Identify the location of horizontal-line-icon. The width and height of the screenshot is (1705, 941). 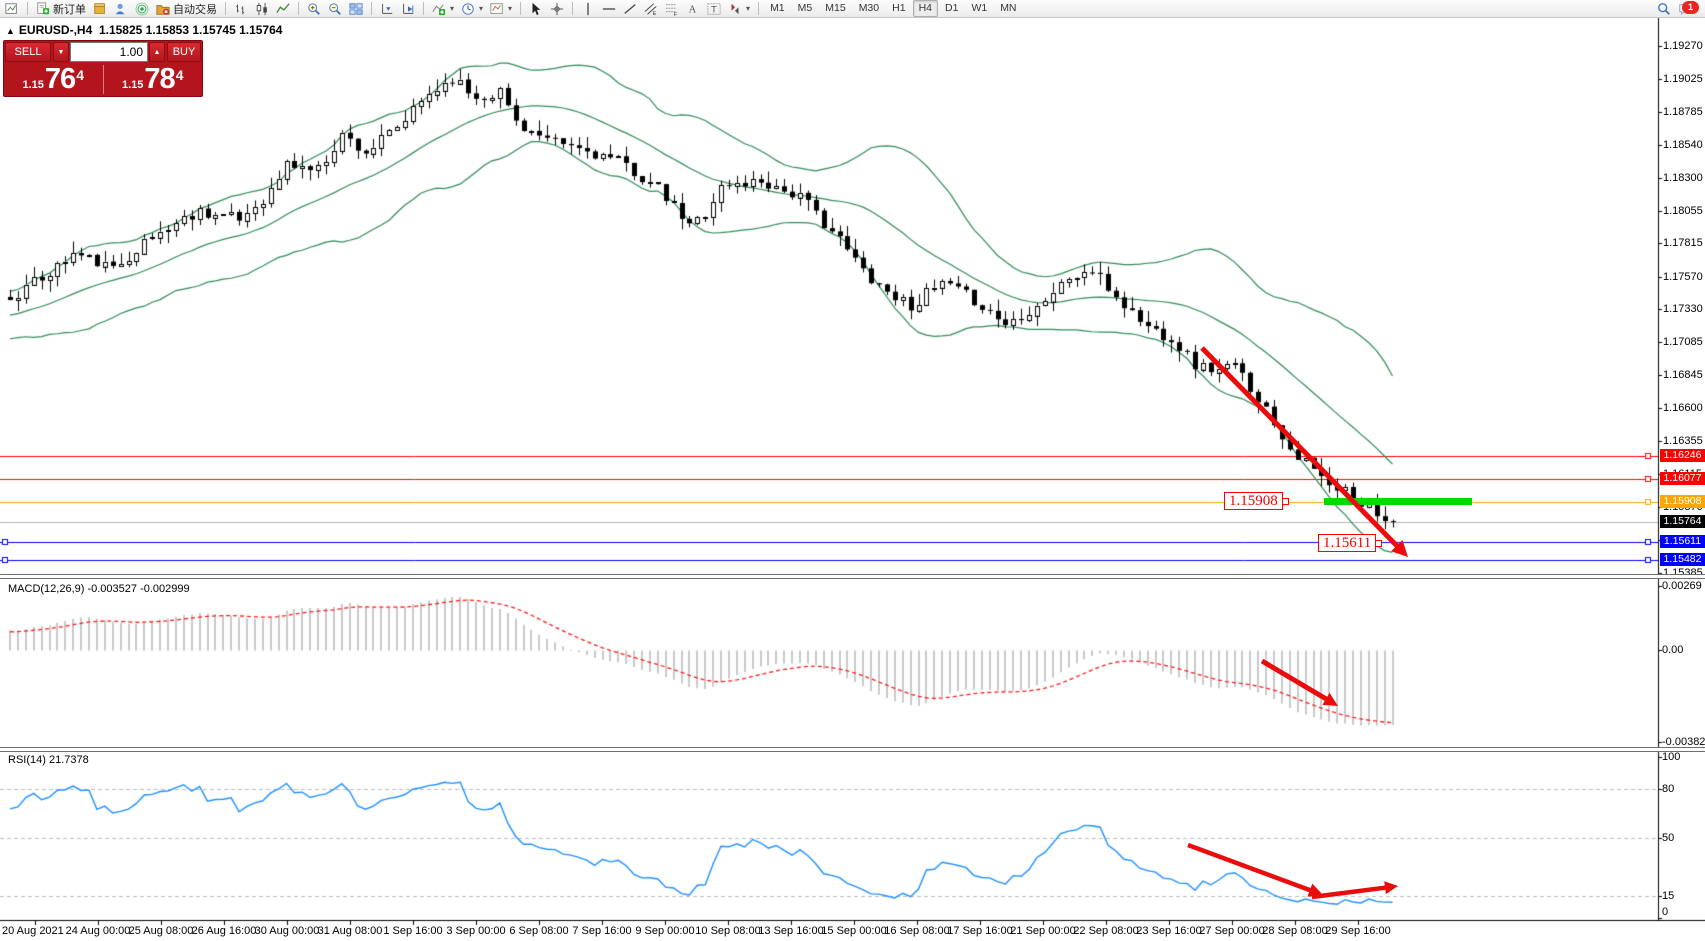
(609, 9).